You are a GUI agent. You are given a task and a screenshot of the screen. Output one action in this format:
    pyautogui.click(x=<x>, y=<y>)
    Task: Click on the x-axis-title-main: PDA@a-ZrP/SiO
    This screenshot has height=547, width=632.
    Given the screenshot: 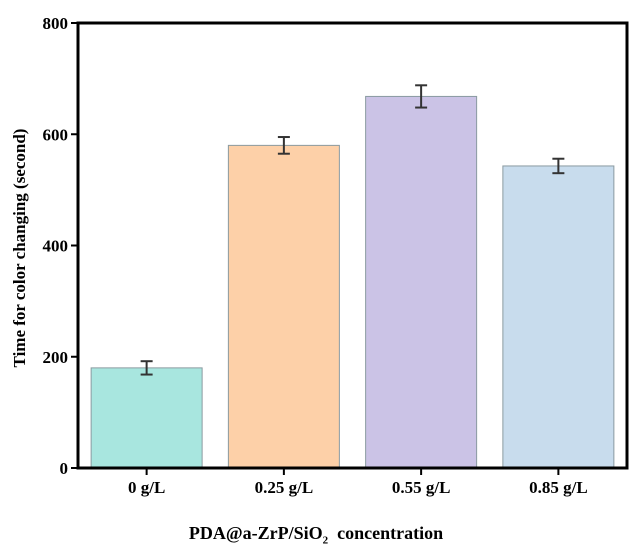 What is the action you would take?
    pyautogui.click(x=255, y=533)
    